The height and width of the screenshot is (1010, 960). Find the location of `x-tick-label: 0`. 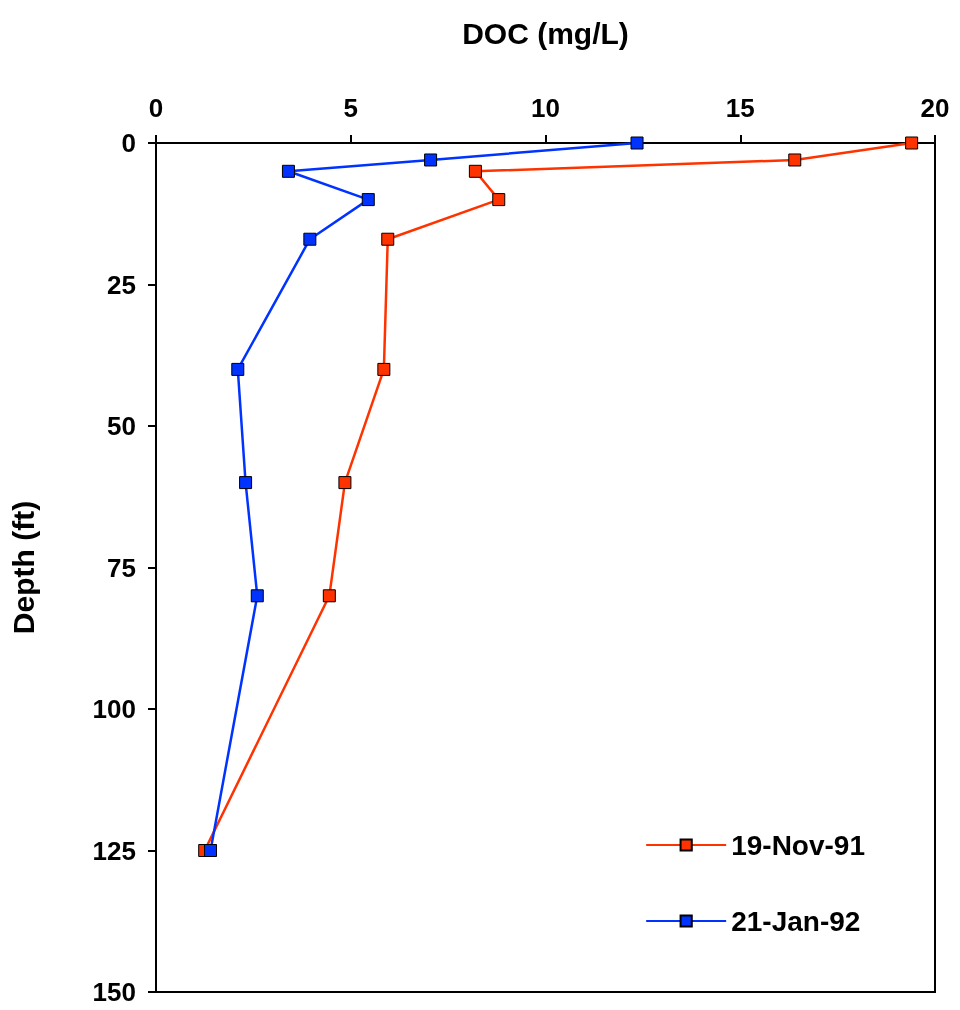

x-tick-label: 0 is located at coordinates (156, 108).